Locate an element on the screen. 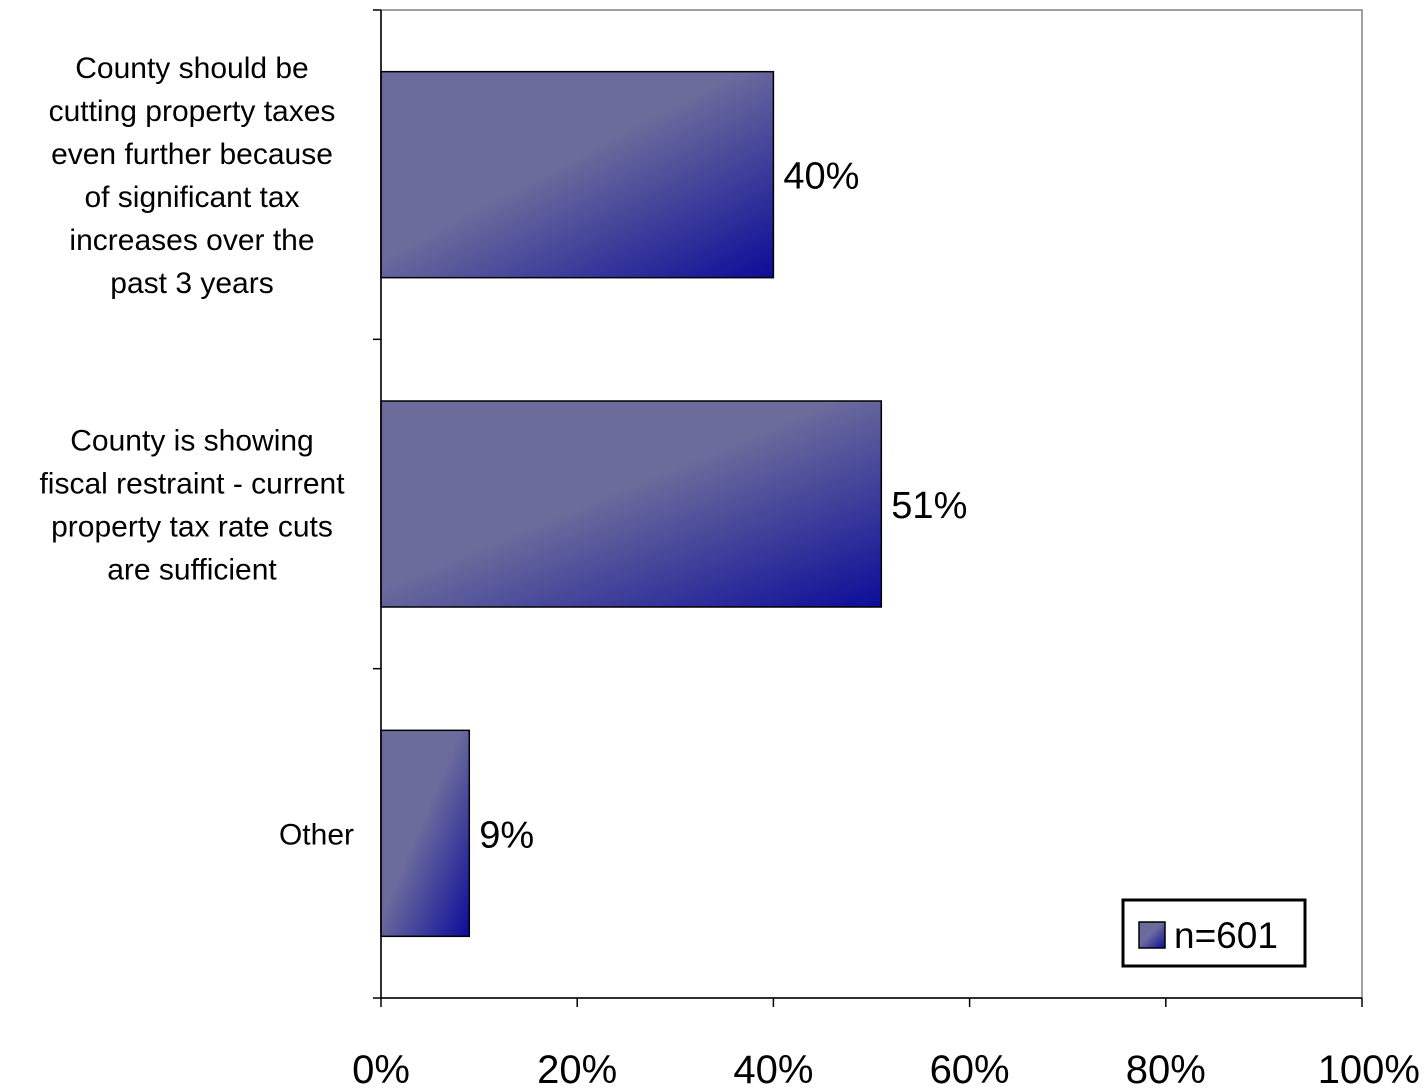 This screenshot has width=1424, height=1089. legend: n=601 is located at coordinates (1214, 933).